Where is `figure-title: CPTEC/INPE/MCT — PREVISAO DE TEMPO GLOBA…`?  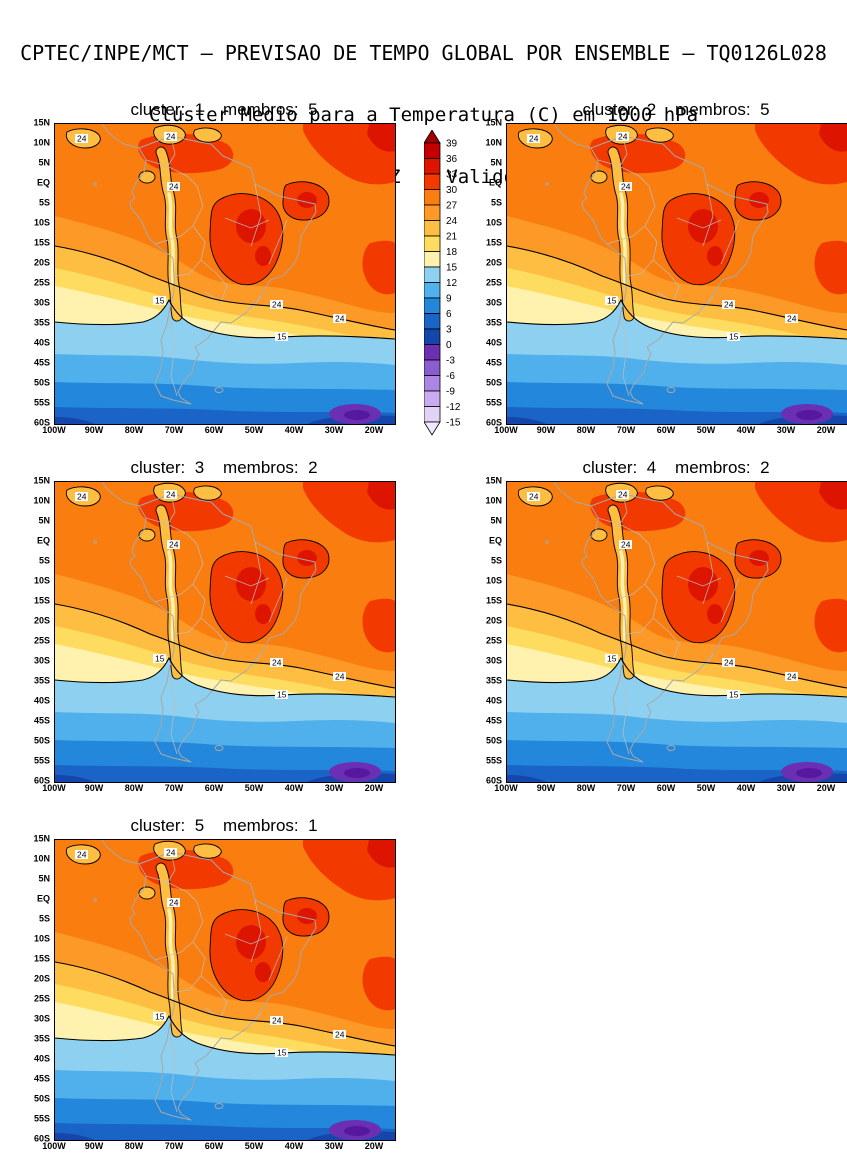
figure-title: CPTEC/INPE/MCT — PREVISAO DE TEMPO GLOBA… is located at coordinates (423, 53).